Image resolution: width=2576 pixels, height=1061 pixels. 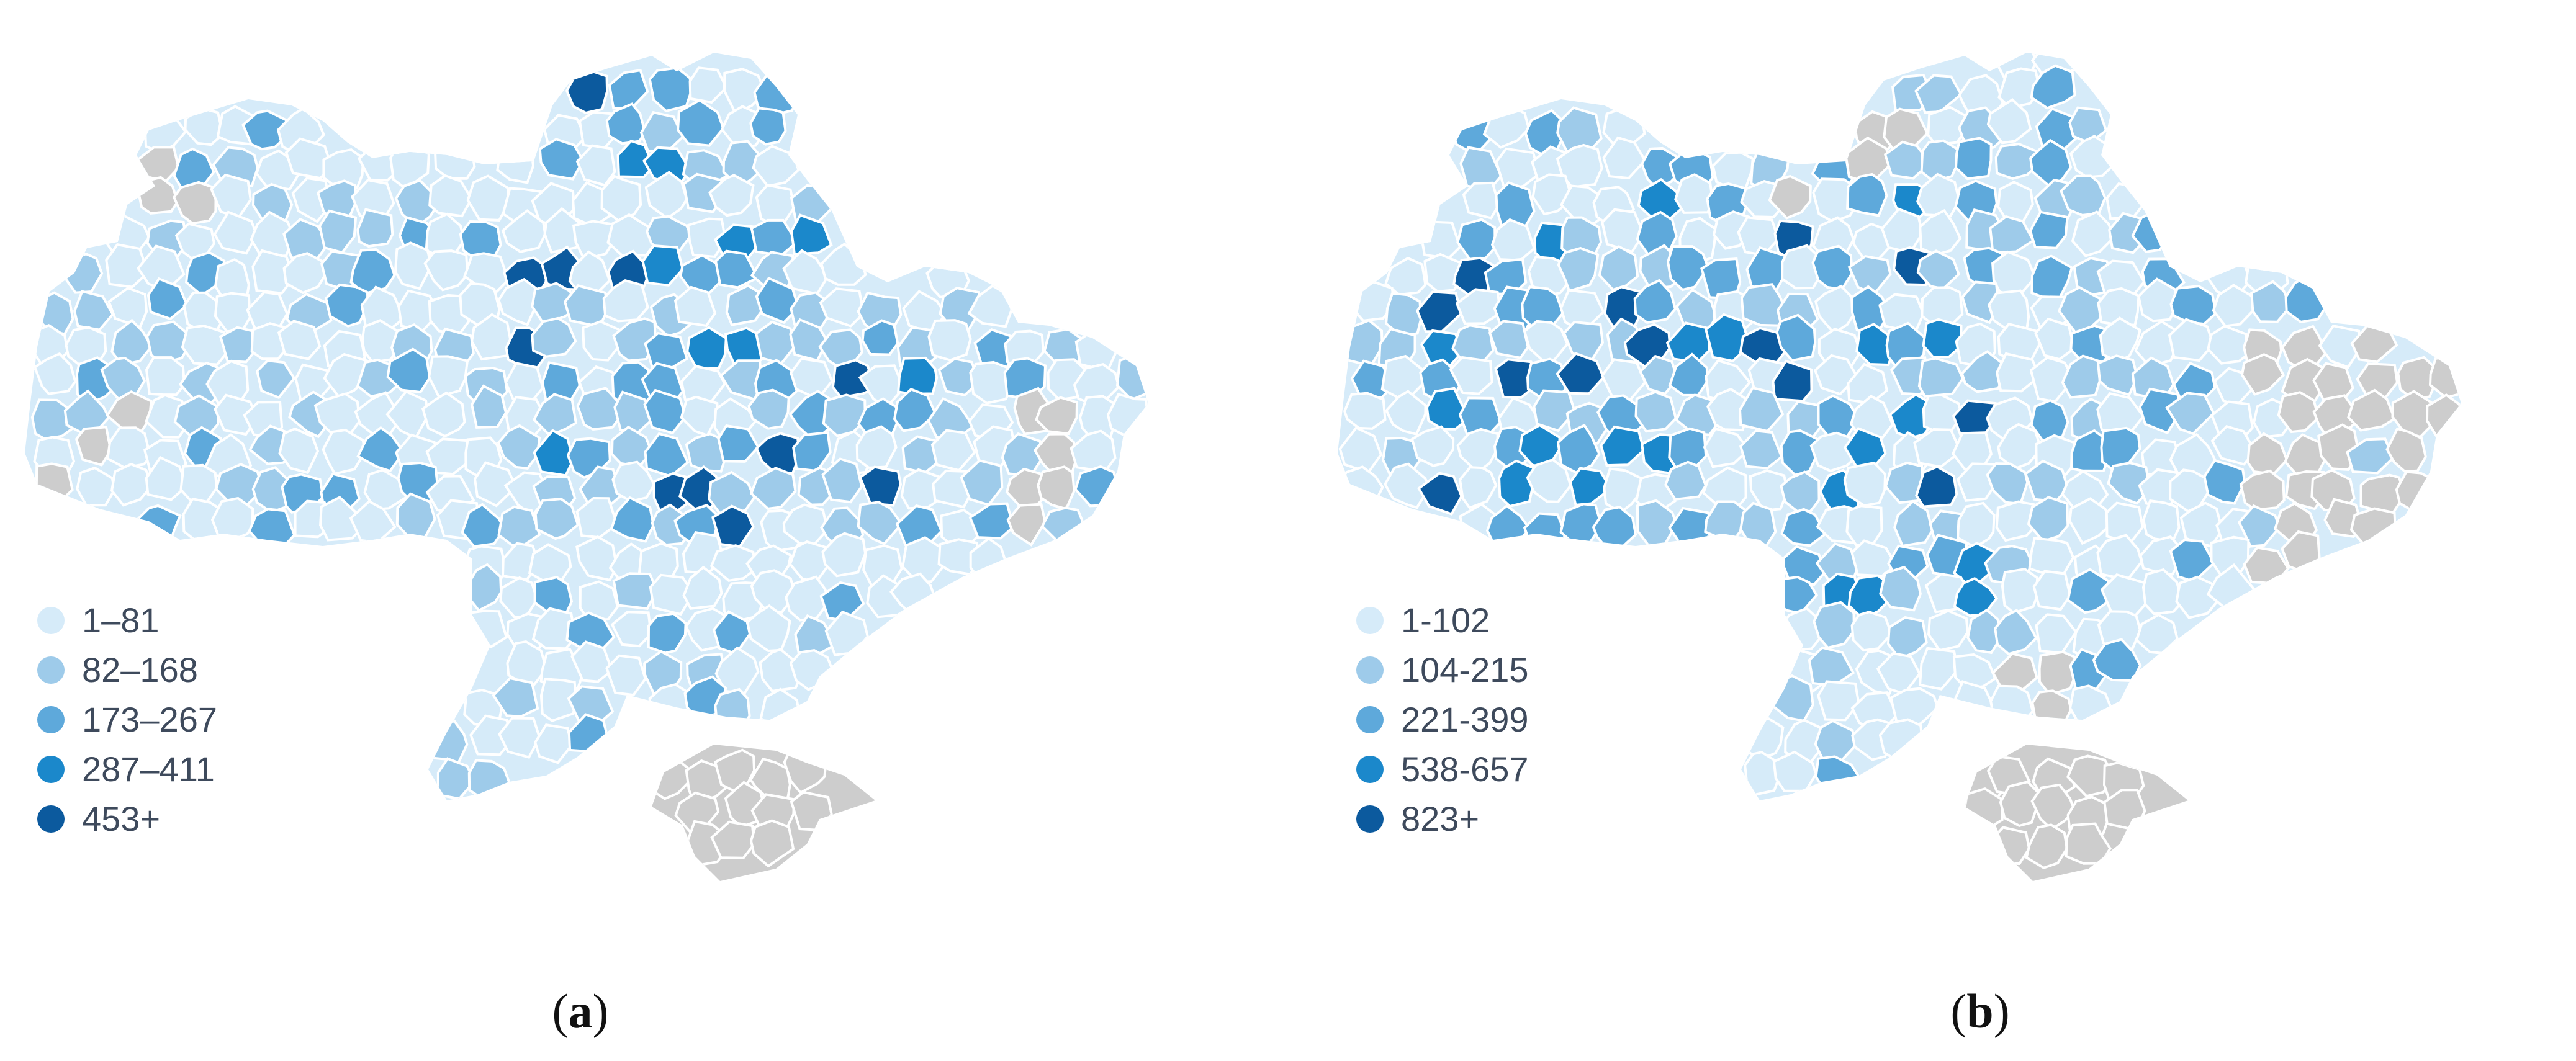 I want to click on legend-item: 453+, so click(x=127, y=819).